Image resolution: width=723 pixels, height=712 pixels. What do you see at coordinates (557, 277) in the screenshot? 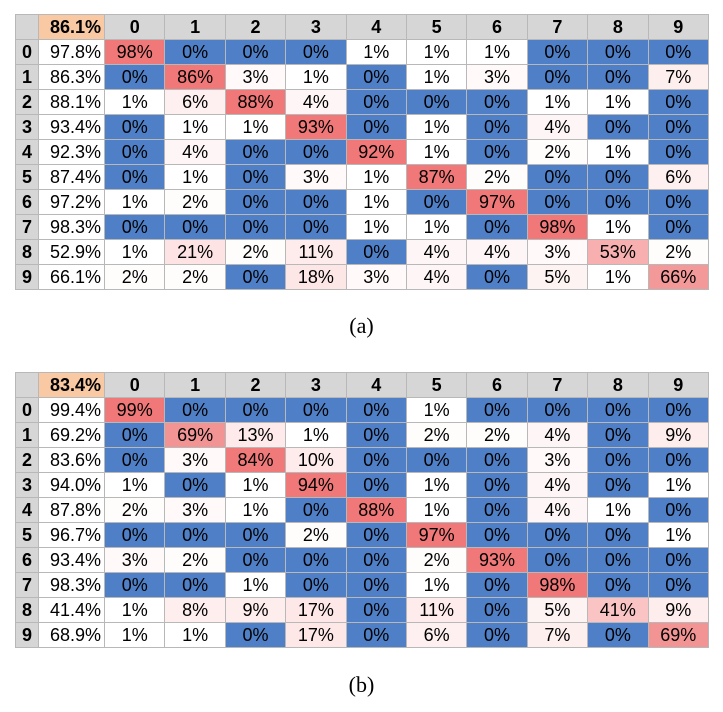
I see `heatmap-cell: 5%` at bounding box center [557, 277].